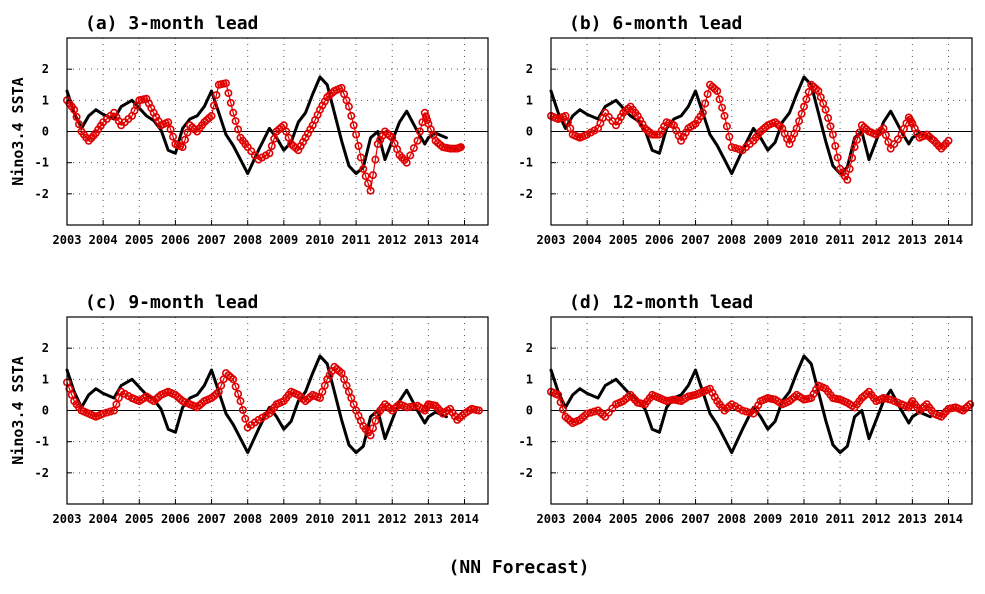 The height and width of the screenshot is (594, 985). Describe the element at coordinates (655, 23) in the screenshot. I see `panel-title: (b) 6-month lead` at that location.